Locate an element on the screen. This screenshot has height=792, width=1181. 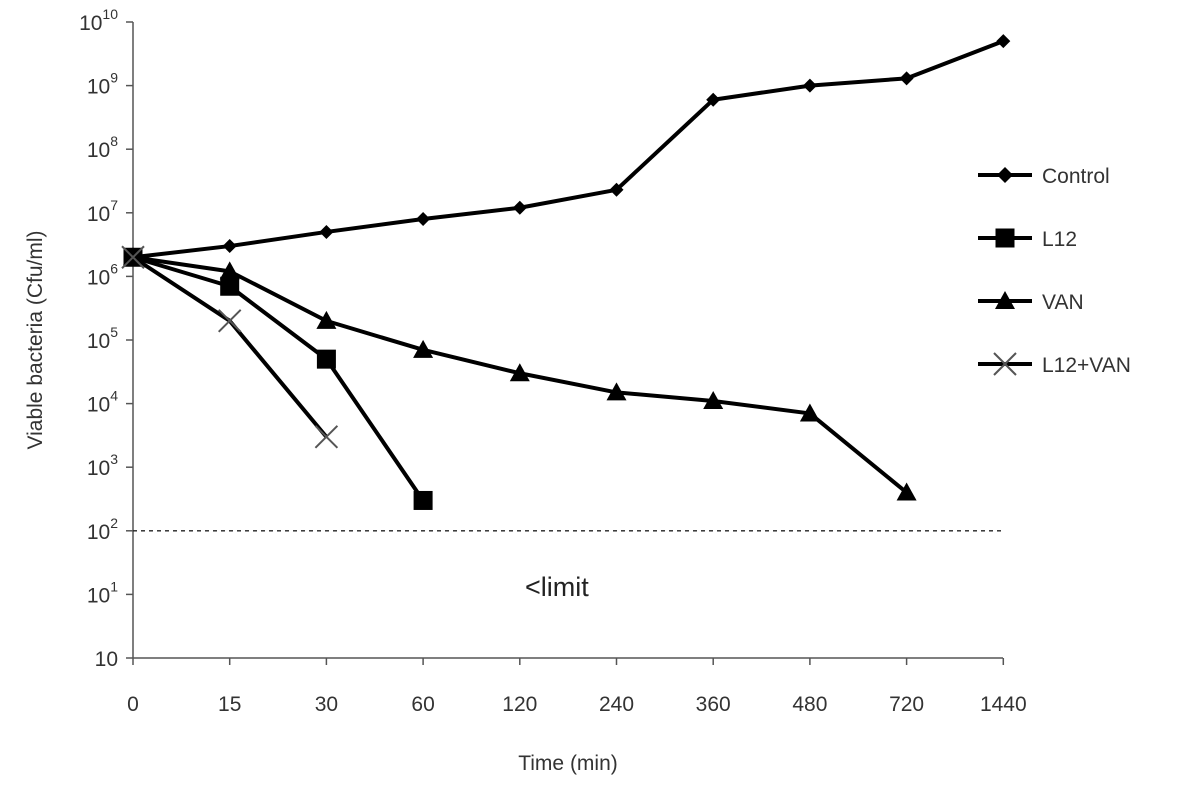
x-tick-label: 240 is located at coordinates (616, 704).